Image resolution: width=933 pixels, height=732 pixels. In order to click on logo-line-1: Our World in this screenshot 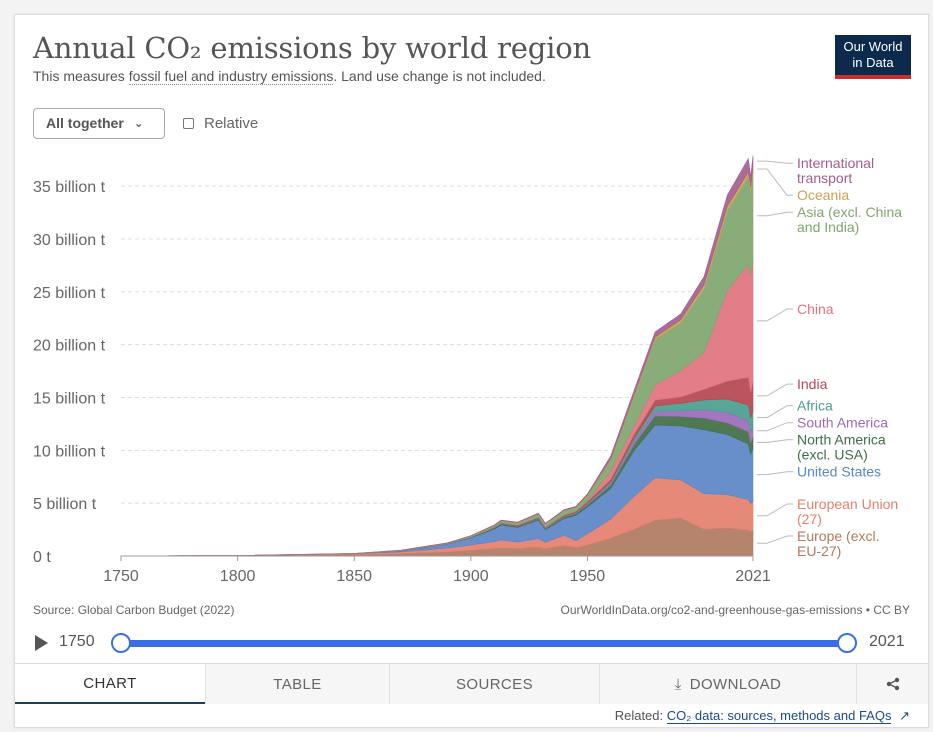, I will do `click(873, 46)`.